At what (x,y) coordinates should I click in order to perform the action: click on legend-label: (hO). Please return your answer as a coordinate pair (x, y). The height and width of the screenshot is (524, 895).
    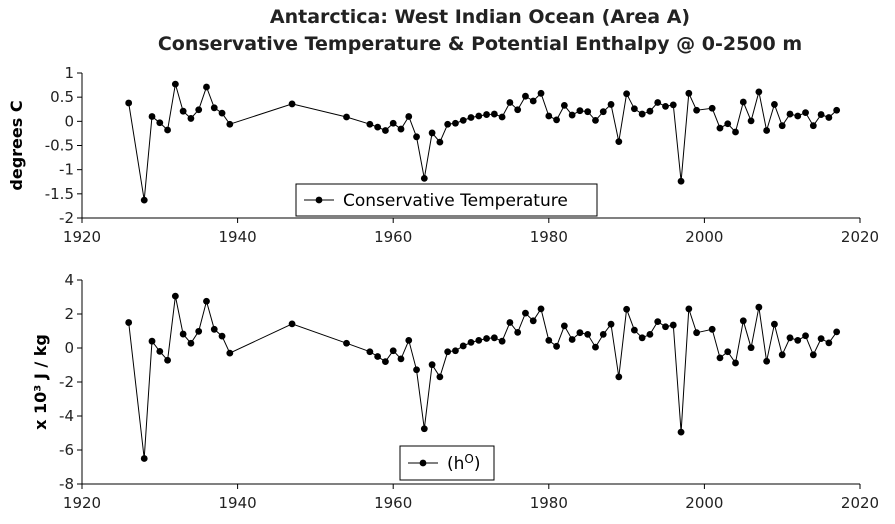
    Looking at the image, I should click on (464, 463).